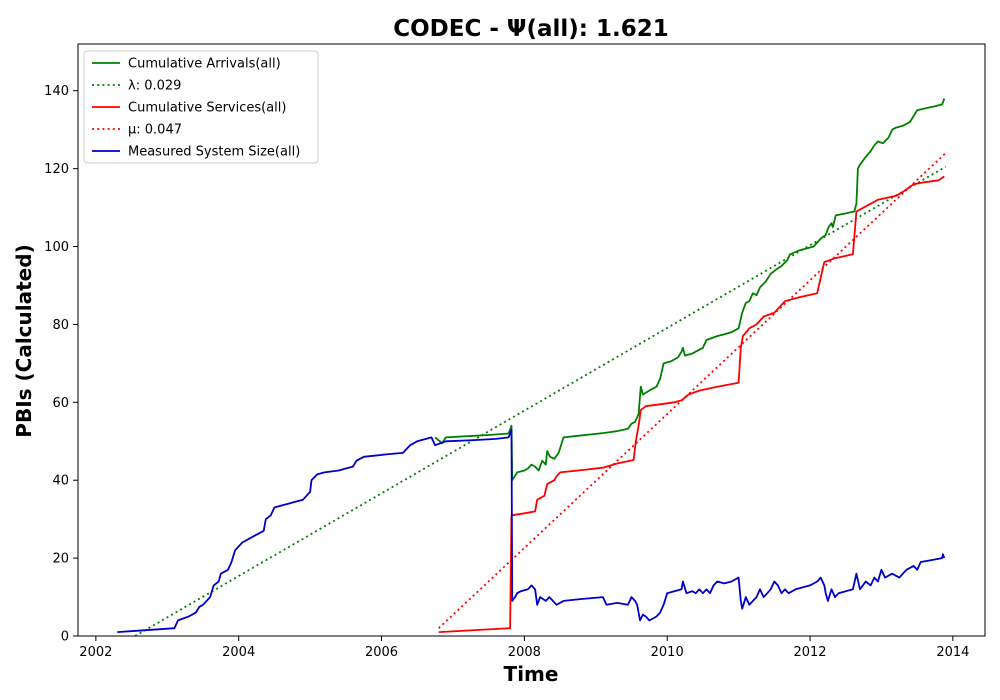 This screenshot has width=1000, height=700. Describe the element at coordinates (667, 652) in the screenshot. I see `x-tick-label: 2010` at that location.